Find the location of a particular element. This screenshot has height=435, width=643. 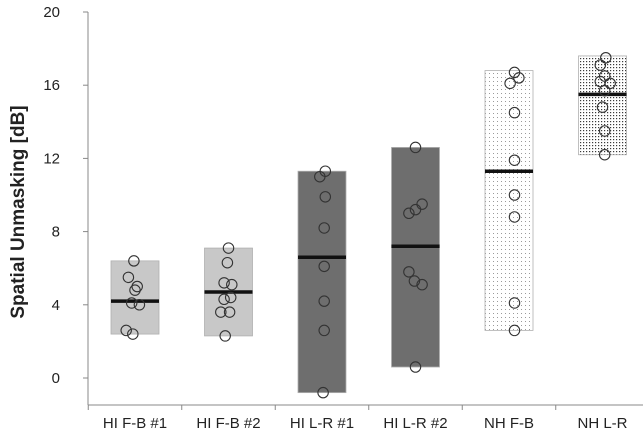

x-category-label: HI L-R #1 is located at coordinates (322, 423).